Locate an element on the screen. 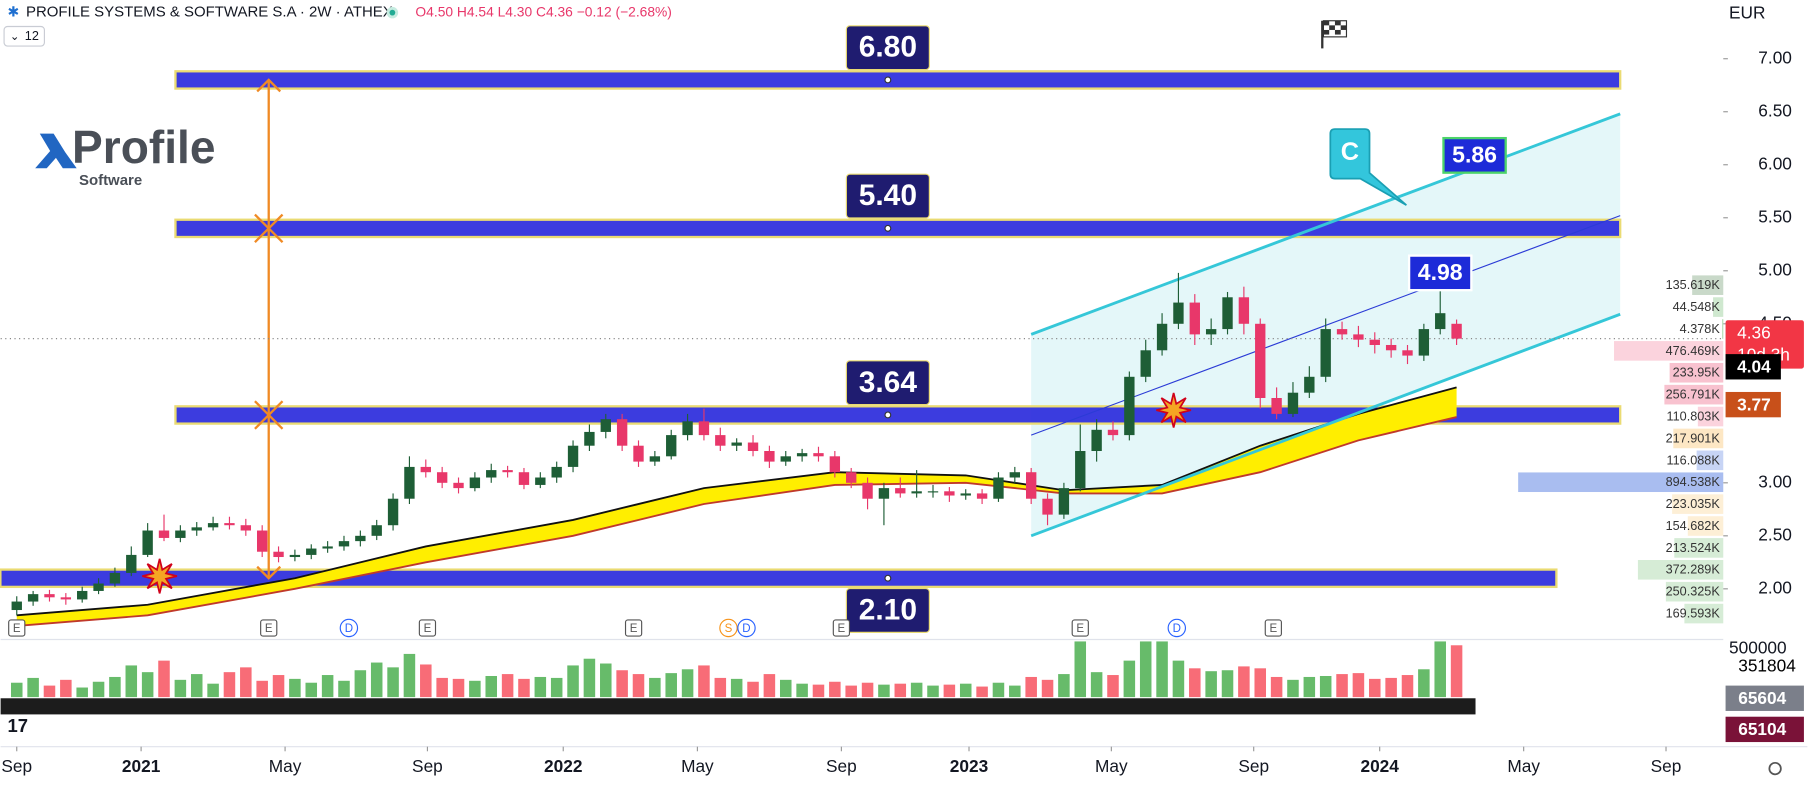 The width and height of the screenshot is (1808, 787). x-tick-label: 2021 is located at coordinates (141, 766).